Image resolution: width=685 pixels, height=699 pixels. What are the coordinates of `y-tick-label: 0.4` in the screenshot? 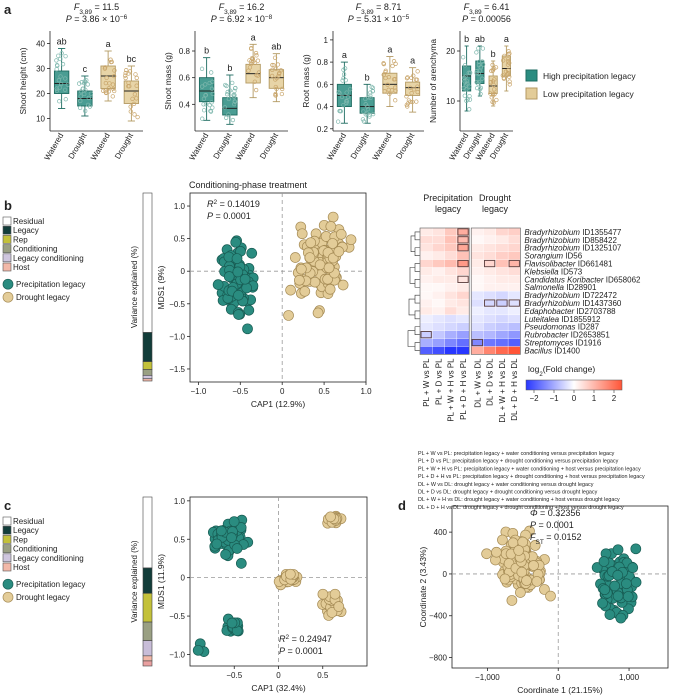 It's located at (323, 107).